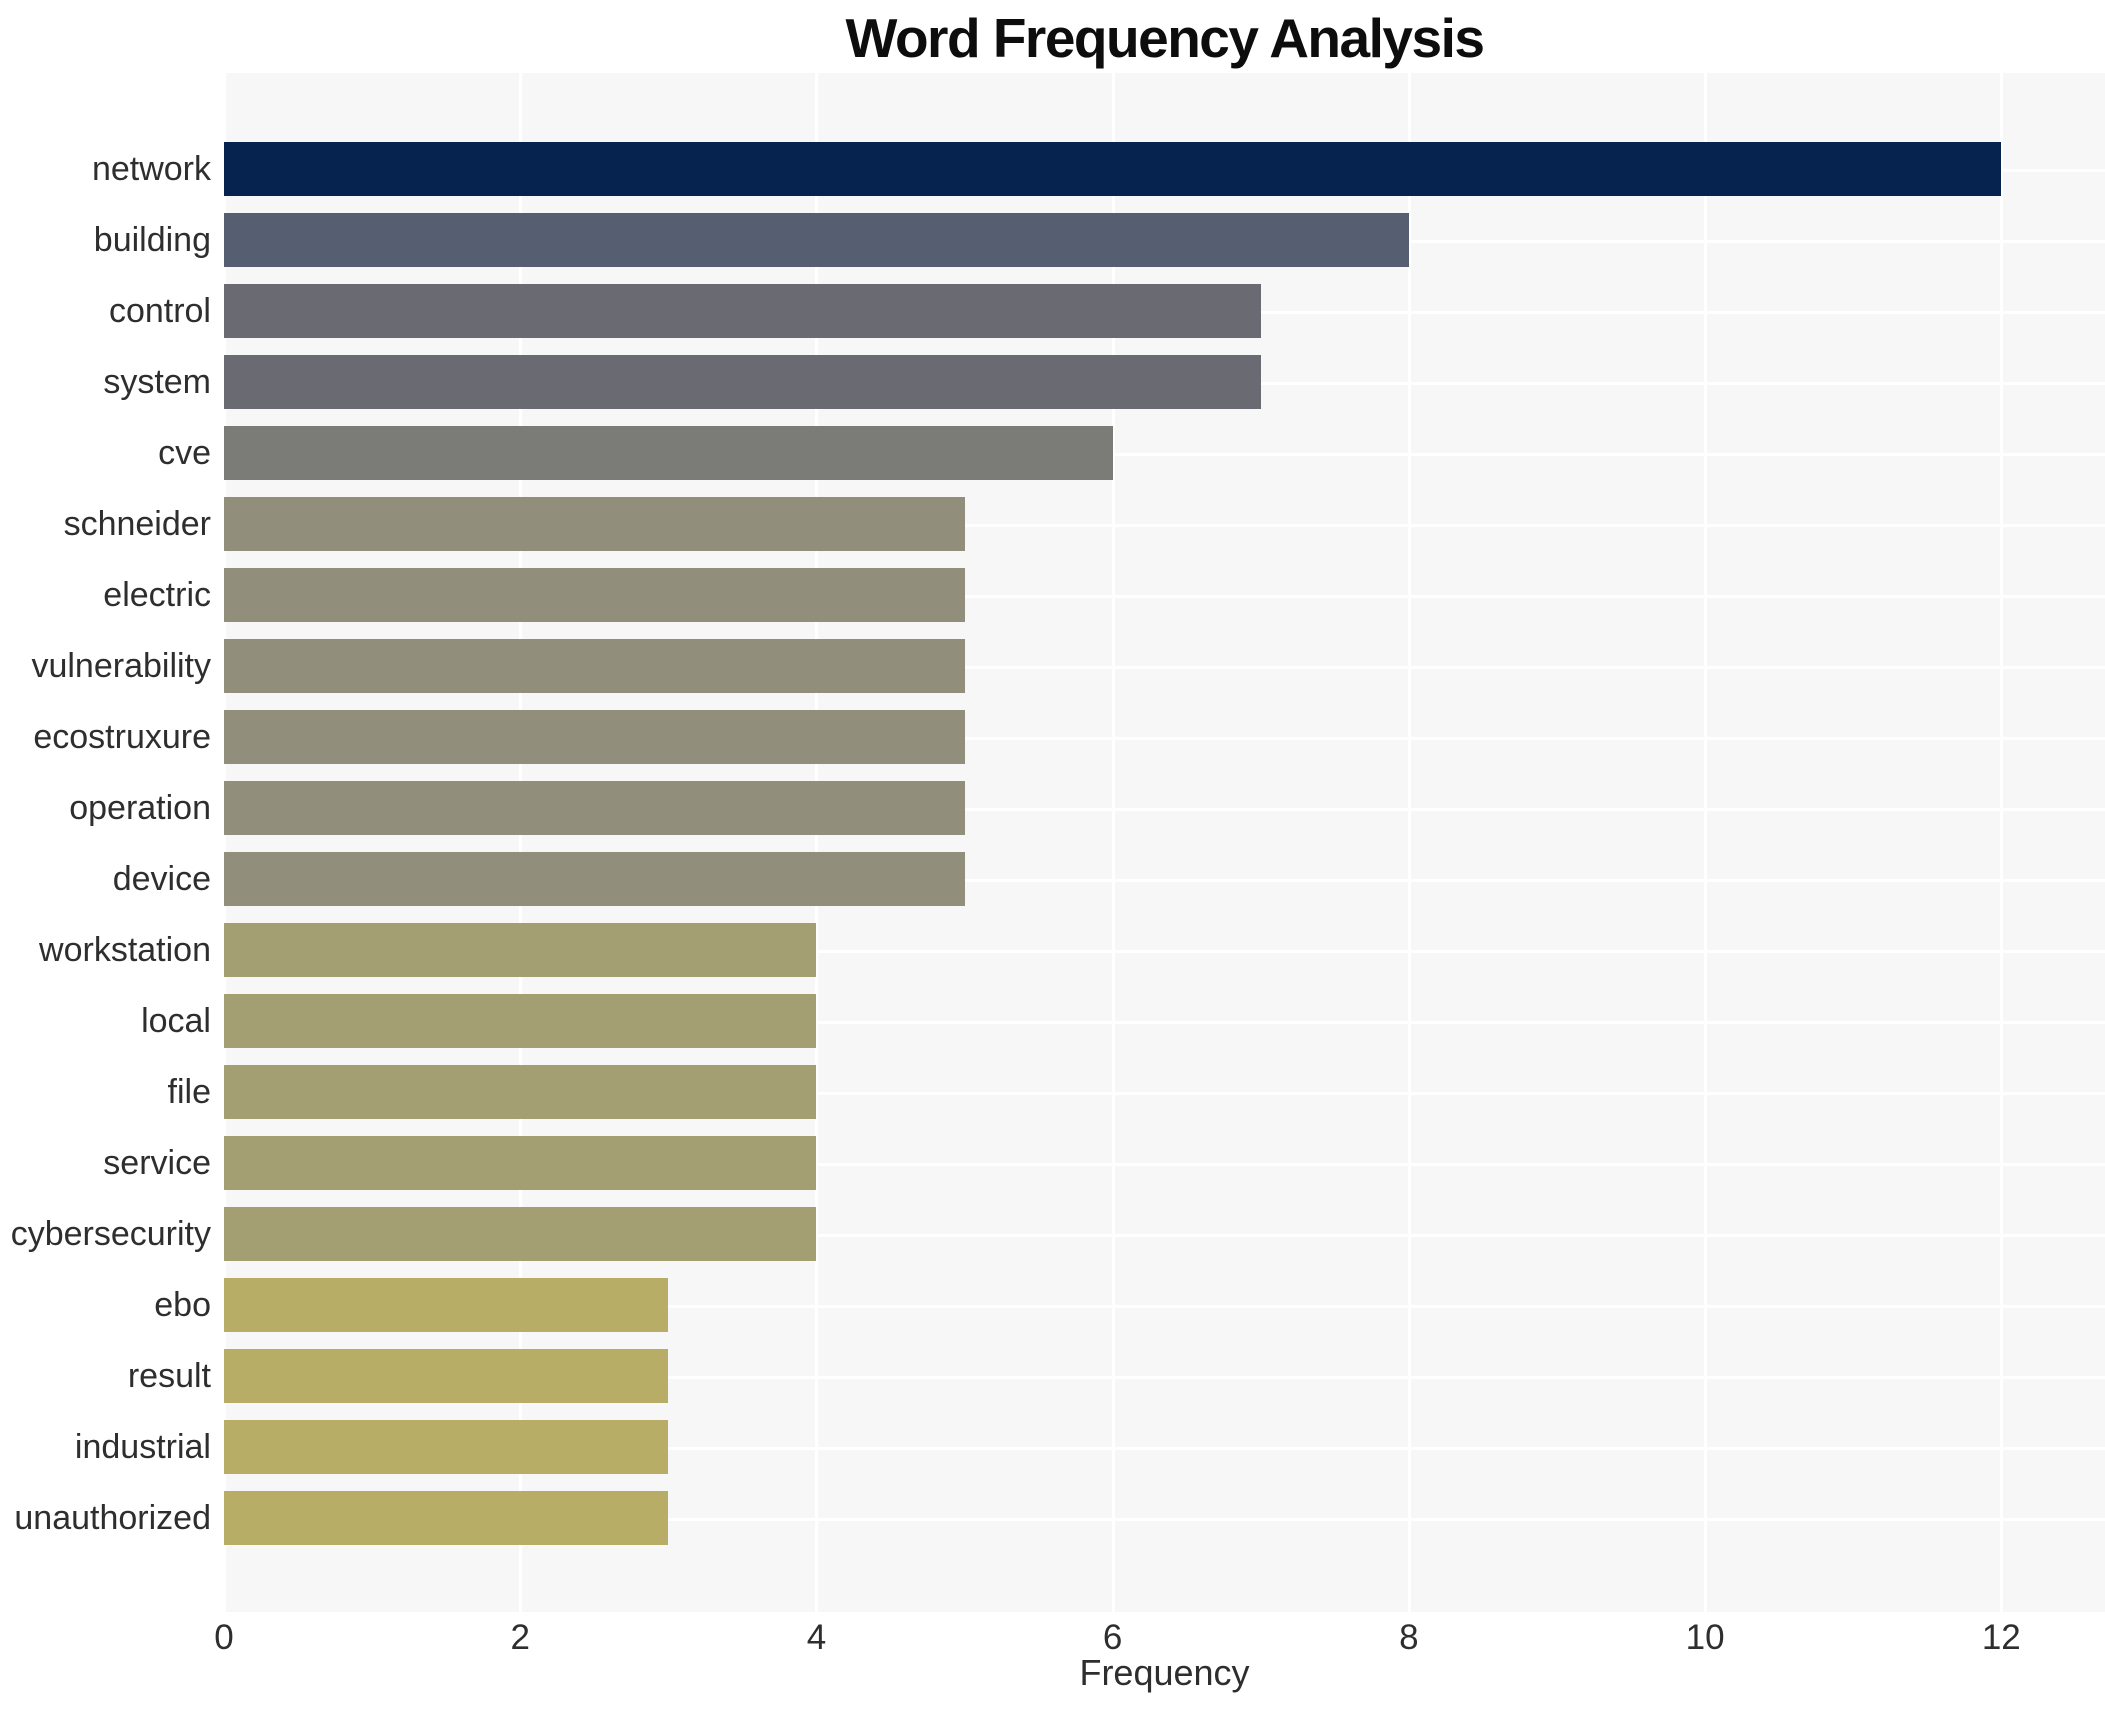 This screenshot has width=2105, height=1710. What do you see at coordinates (742, 311) in the screenshot?
I see `bar-control` at bounding box center [742, 311].